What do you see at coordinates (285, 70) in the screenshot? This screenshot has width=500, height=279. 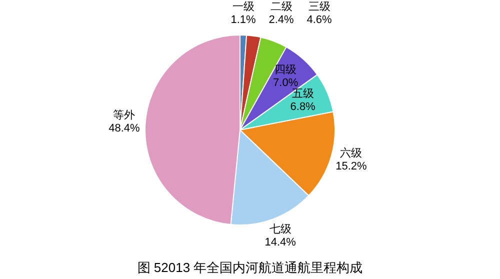 I see `slice-label: 四级` at bounding box center [285, 70].